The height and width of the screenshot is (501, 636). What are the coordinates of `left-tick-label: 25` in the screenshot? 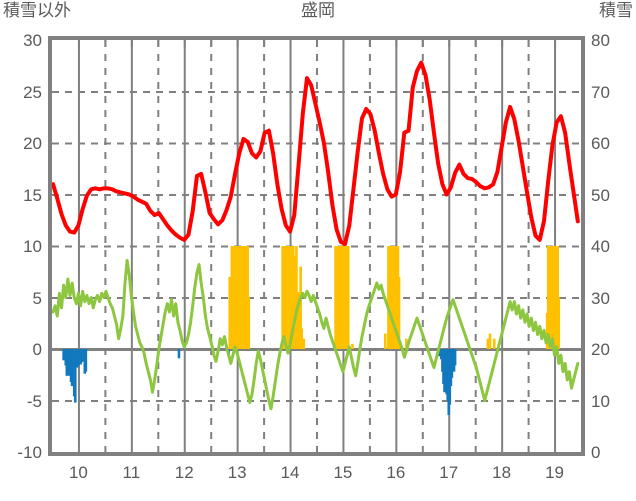 It's located at (32, 92).